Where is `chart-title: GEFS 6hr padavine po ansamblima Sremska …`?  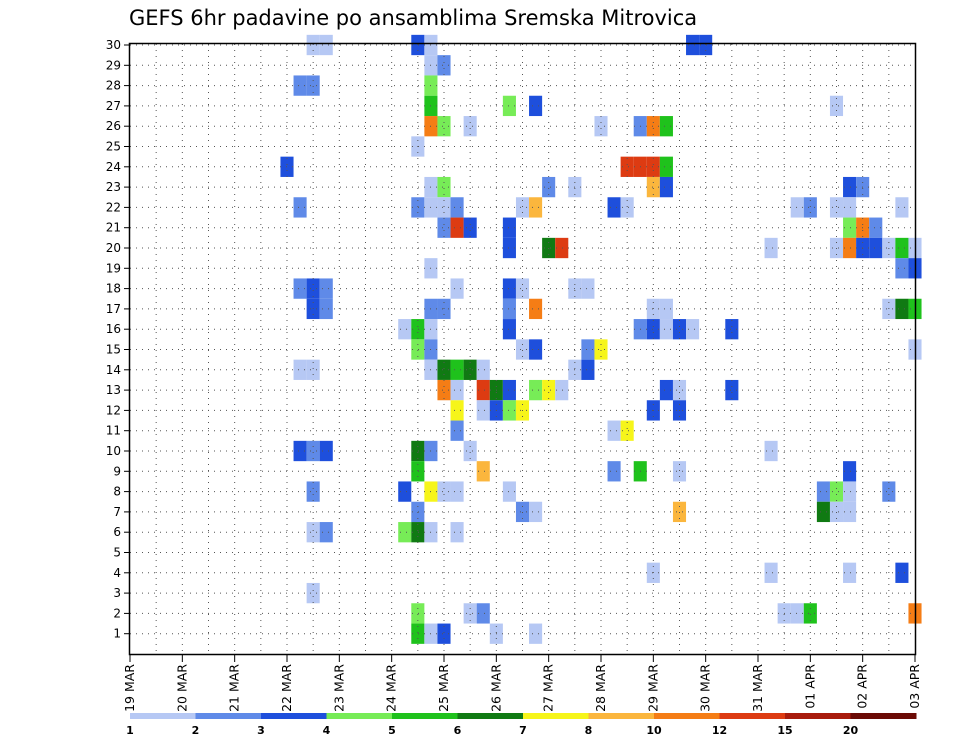 chart-title: GEFS 6hr padavine po ansamblima Sremska … is located at coordinates (413, 18).